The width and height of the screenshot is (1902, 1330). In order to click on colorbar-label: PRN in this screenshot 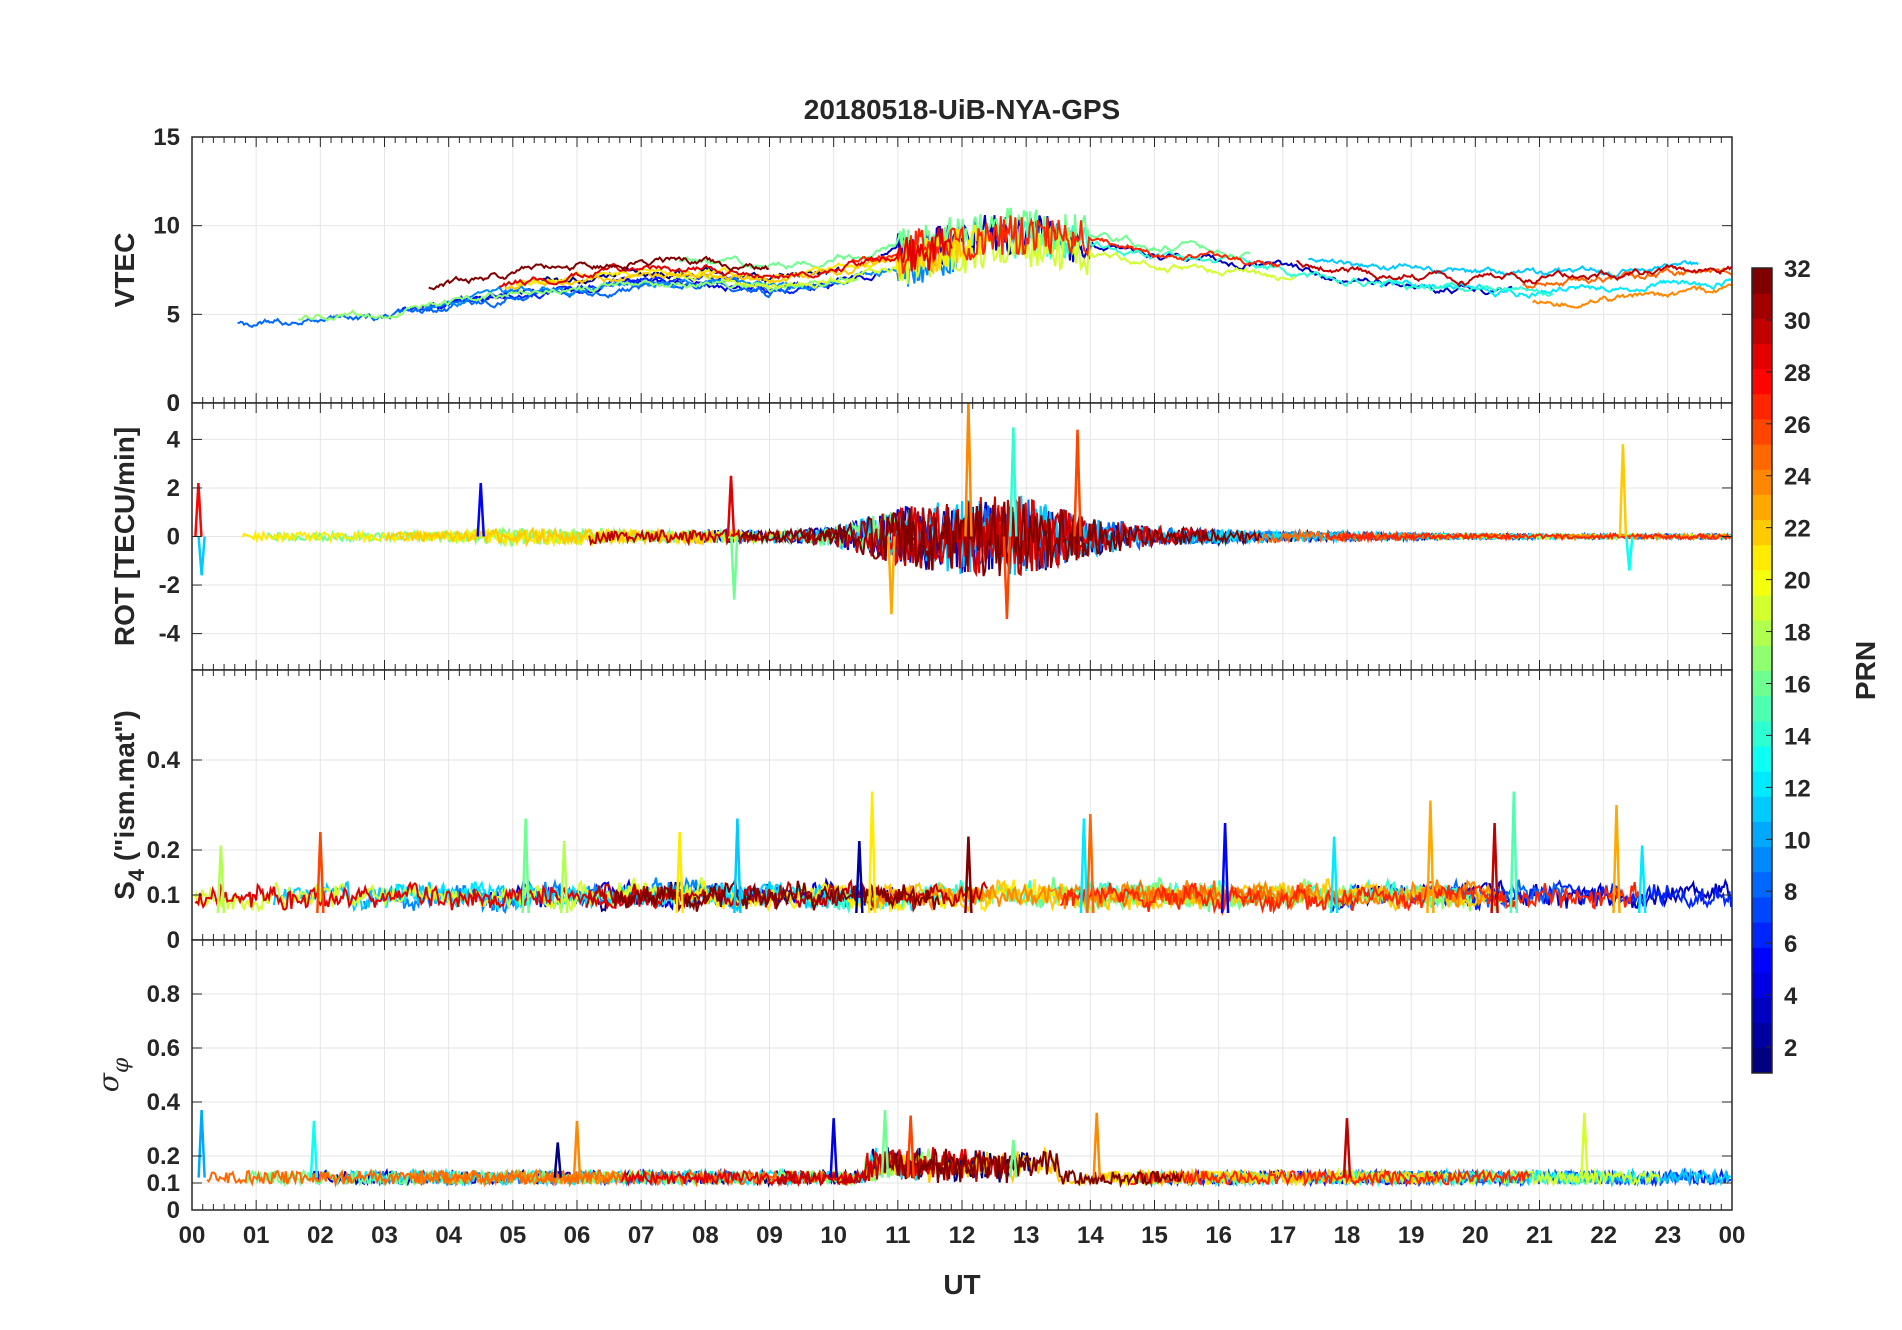, I will do `click(1865, 670)`.